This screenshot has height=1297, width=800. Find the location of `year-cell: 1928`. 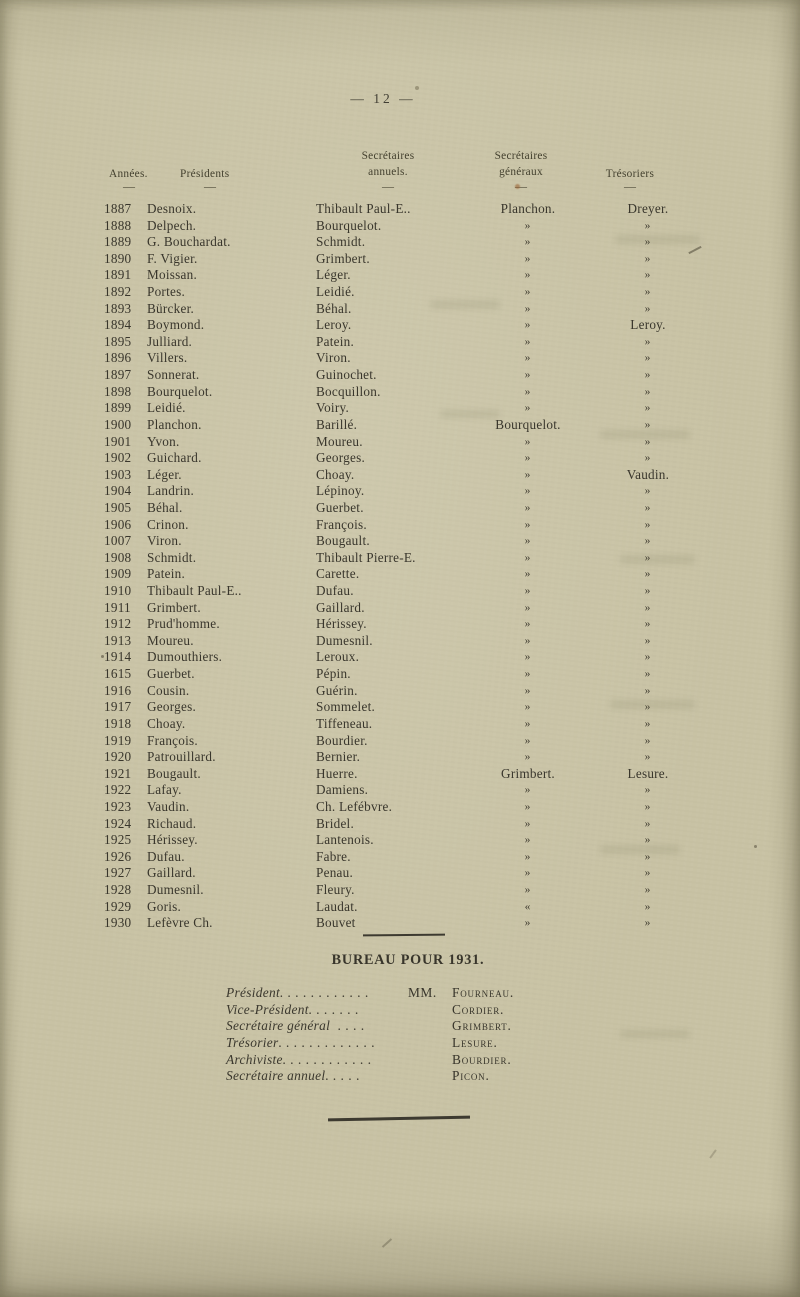

year-cell: 1928 is located at coordinates (118, 889).